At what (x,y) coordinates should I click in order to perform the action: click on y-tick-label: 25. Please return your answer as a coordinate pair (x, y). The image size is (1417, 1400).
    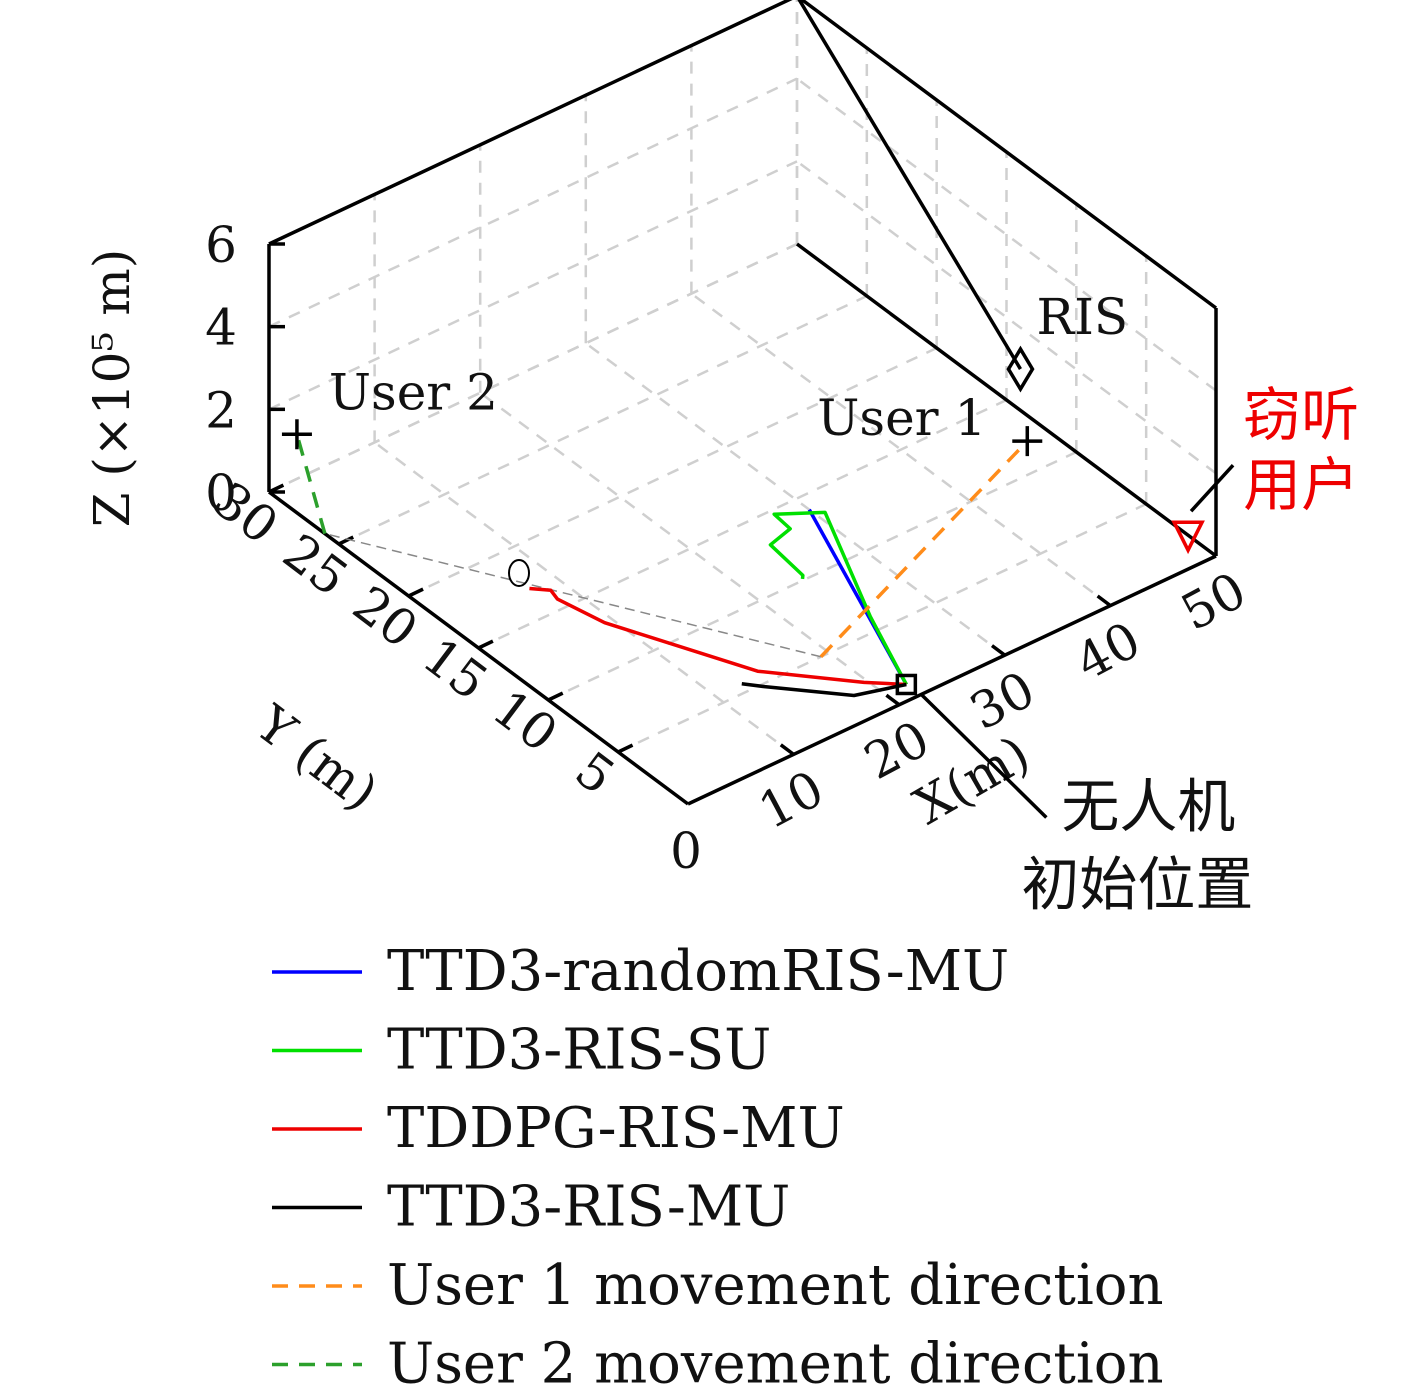
    Looking at the image, I should click on (316, 565).